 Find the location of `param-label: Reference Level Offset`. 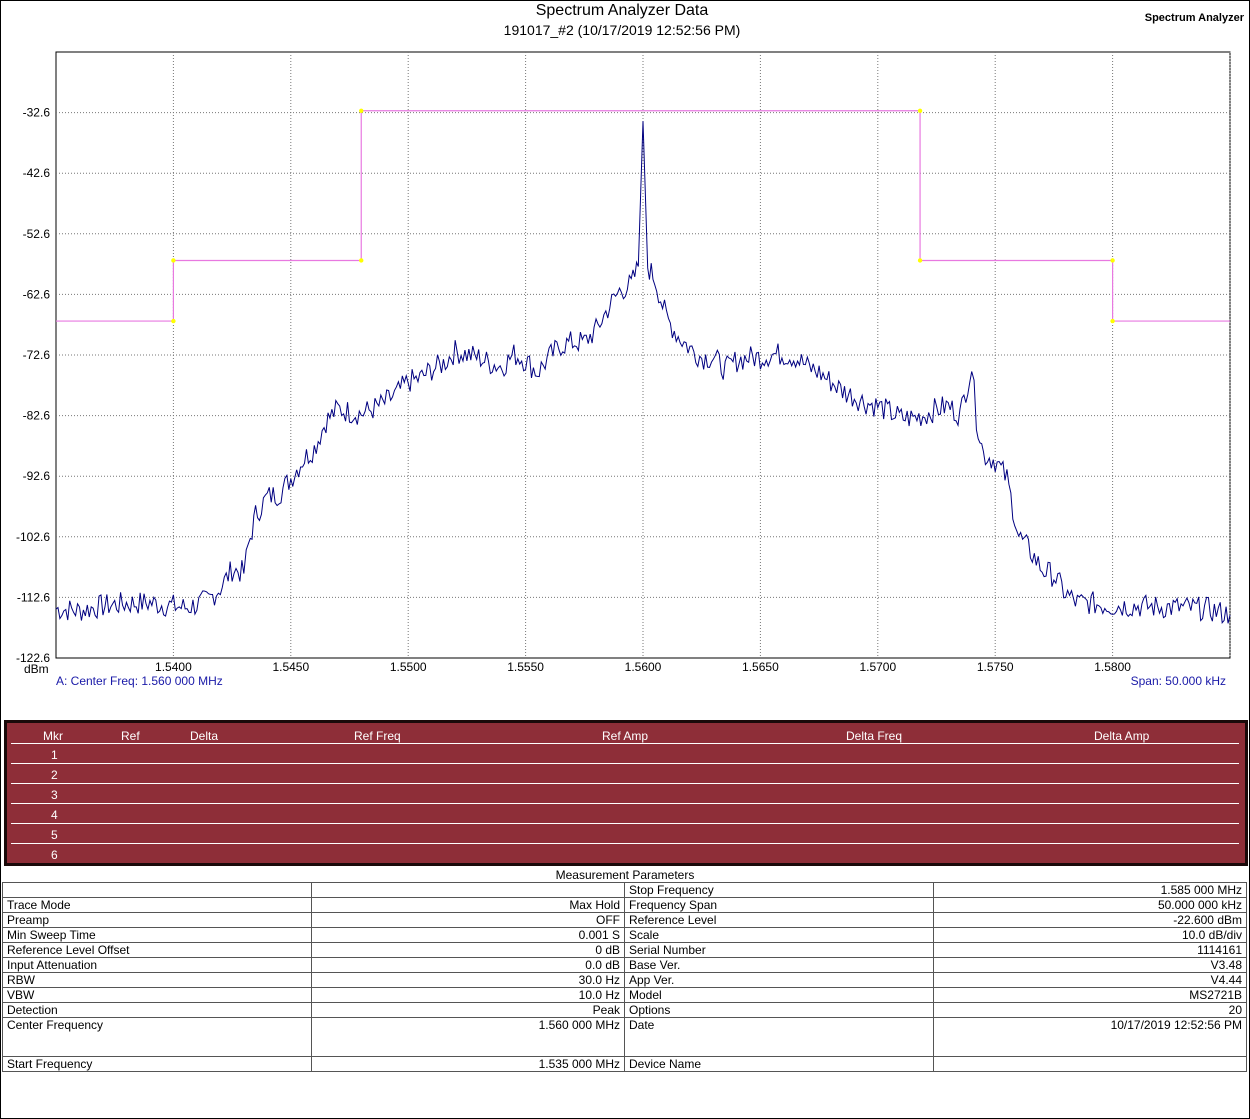

param-label: Reference Level Offset is located at coordinates (157, 950).